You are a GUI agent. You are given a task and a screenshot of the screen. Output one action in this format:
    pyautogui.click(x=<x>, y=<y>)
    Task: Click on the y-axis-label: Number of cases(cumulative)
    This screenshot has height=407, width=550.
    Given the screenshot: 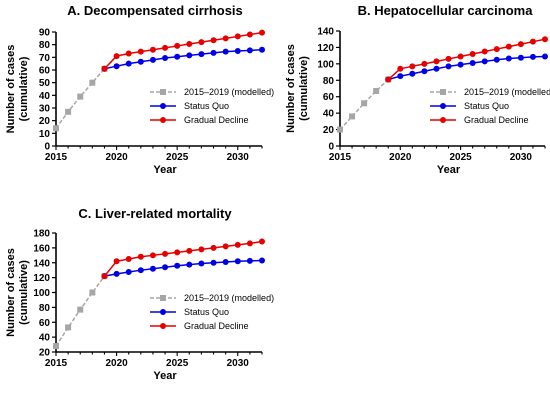 What is the action you would take?
    pyautogui.click(x=17, y=89)
    